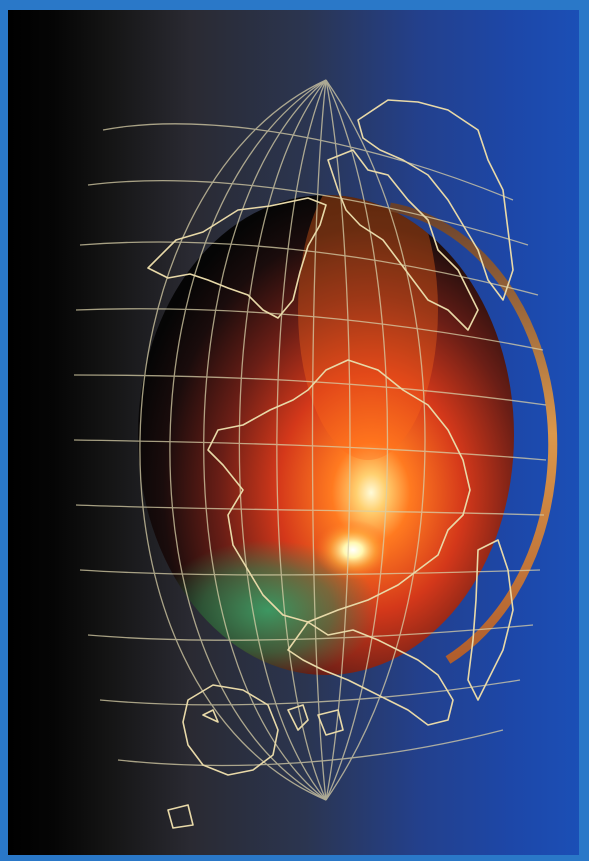 This screenshot has height=861, width=589. I want to click on arctic-islands-outline, so click(403, 240).